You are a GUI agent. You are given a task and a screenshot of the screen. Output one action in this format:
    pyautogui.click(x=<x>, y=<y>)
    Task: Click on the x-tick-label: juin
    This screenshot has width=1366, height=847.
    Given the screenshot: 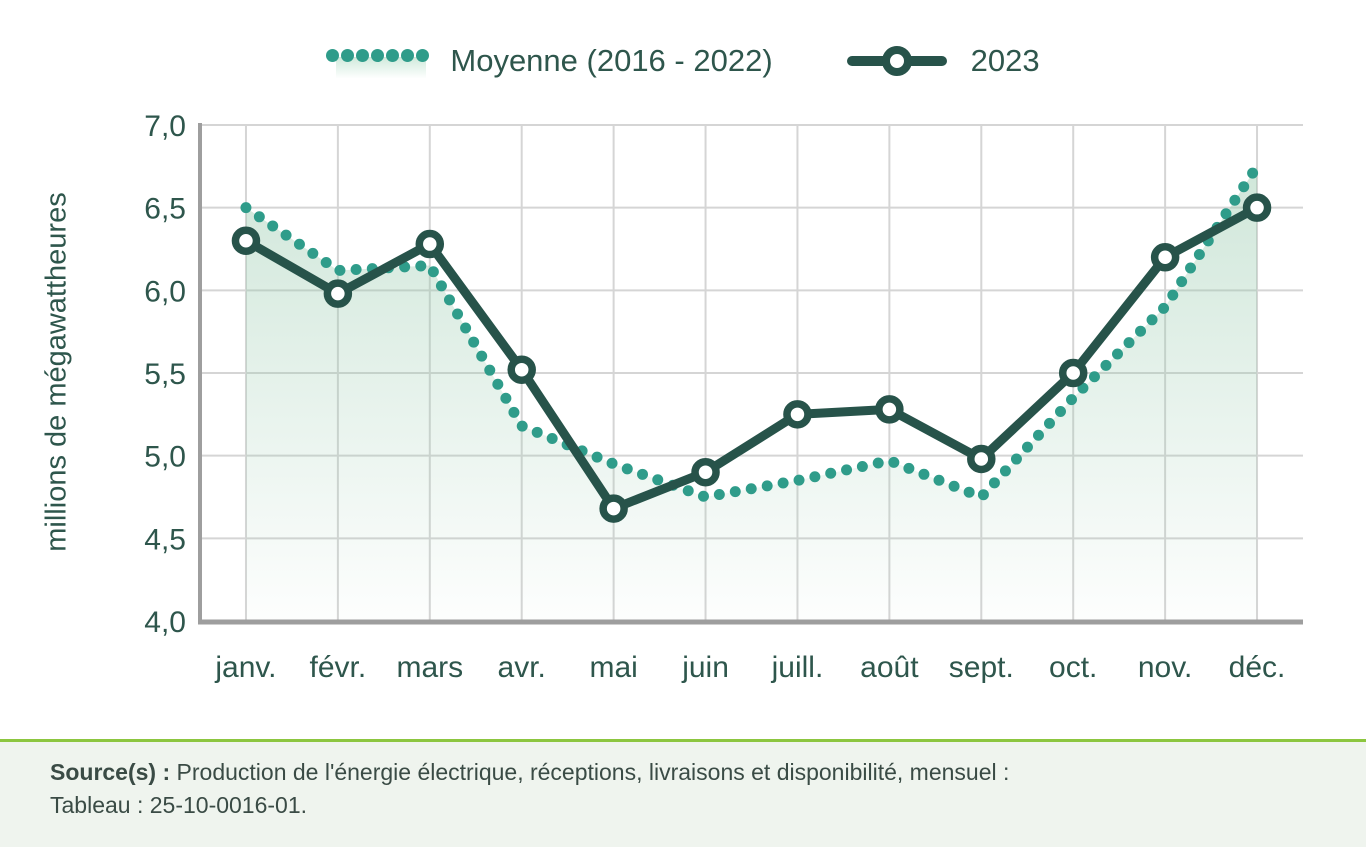 What is the action you would take?
    pyautogui.click(x=705, y=667)
    